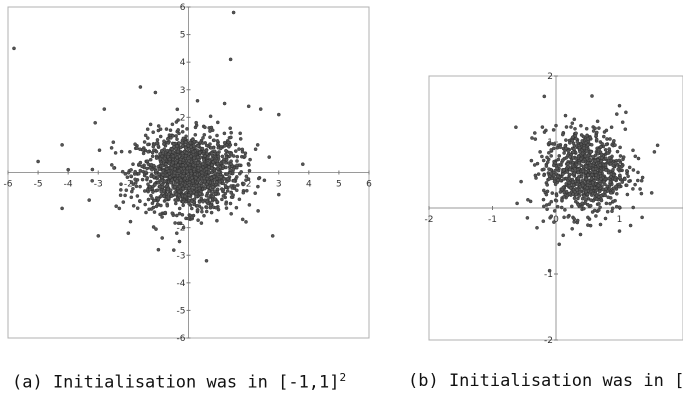 The height and width of the screenshot is (402, 683). What do you see at coordinates (181, 339) in the screenshot?
I see `plot-a-y-tick-label: -6` at bounding box center [181, 339].